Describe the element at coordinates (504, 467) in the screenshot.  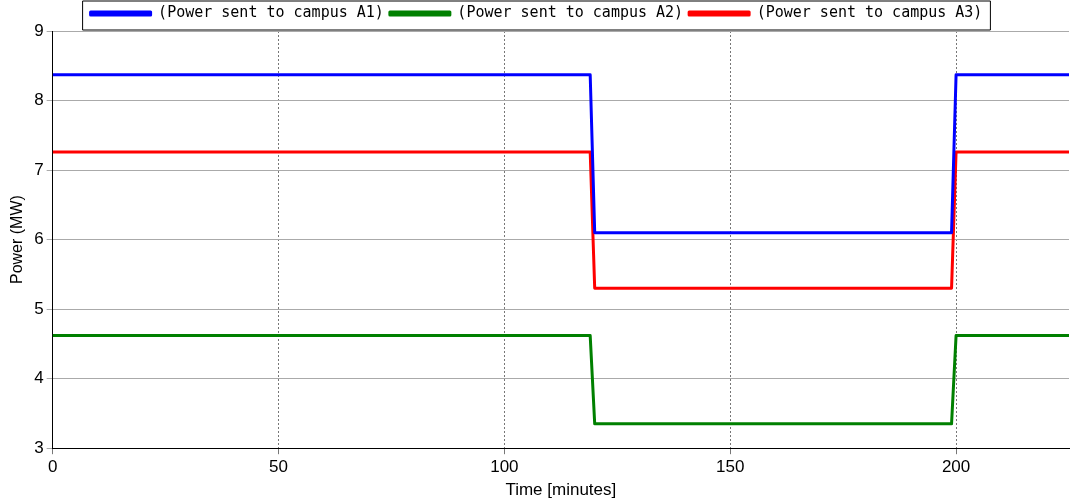
I see `x-tick-label: 100` at that location.